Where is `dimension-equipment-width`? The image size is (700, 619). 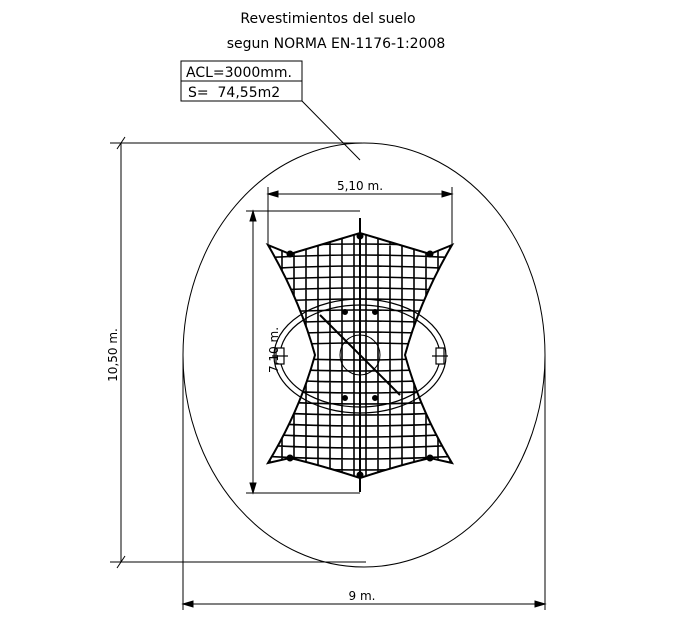
dimension-equipment-width is located at coordinates (360, 216).